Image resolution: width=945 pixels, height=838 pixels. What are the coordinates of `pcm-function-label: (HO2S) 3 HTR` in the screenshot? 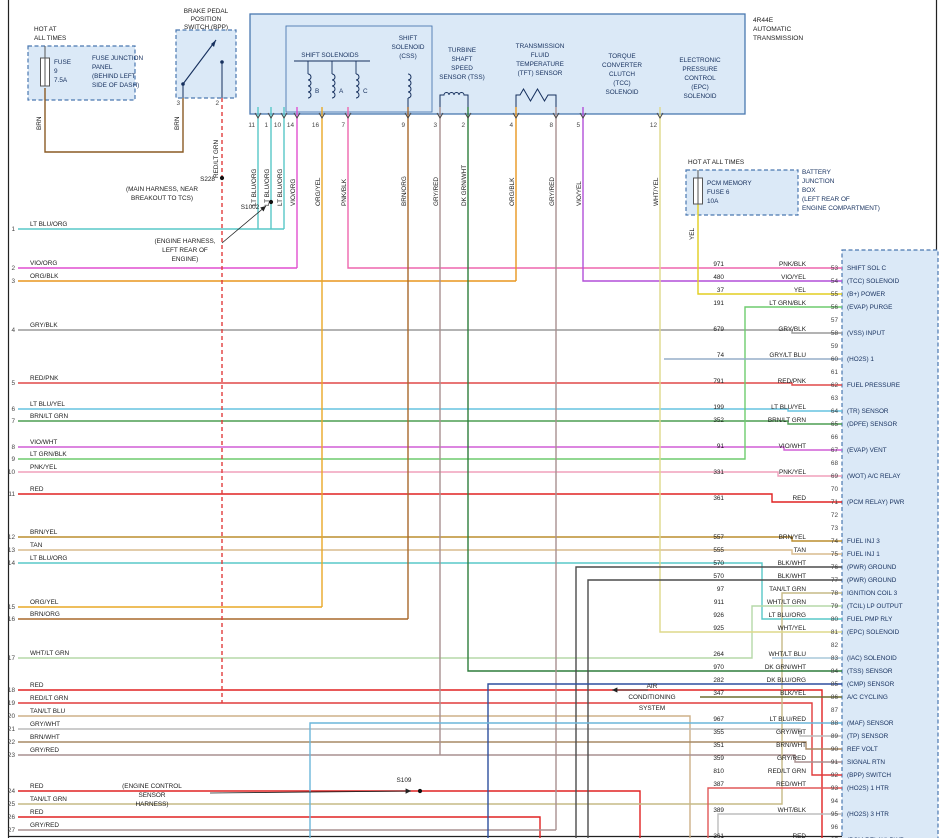 It's located at (868, 814).